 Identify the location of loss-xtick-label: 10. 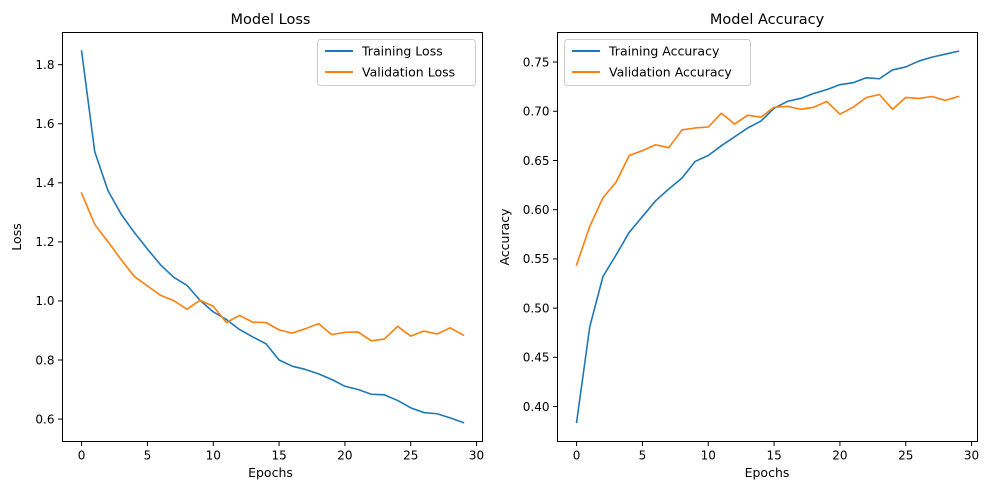
(213, 456).